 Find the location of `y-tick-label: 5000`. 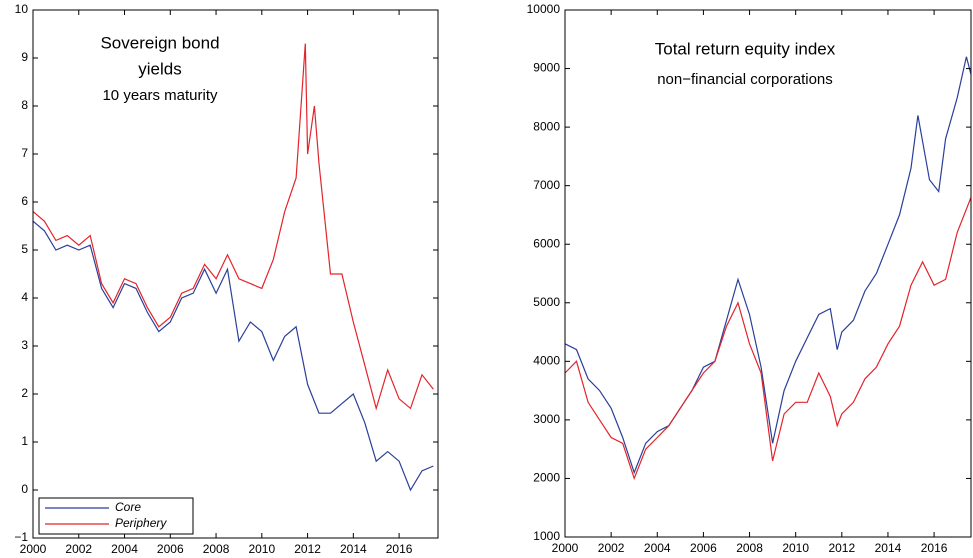

y-tick-label: 5000 is located at coordinates (546, 302).